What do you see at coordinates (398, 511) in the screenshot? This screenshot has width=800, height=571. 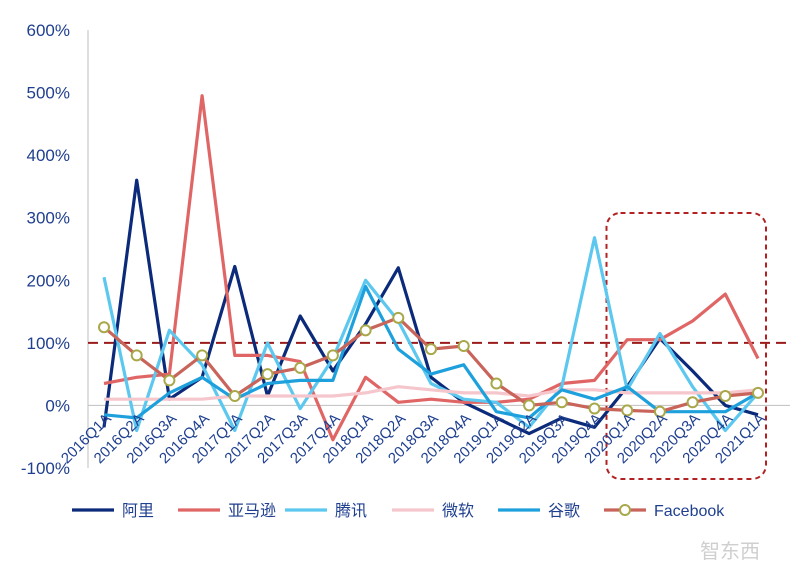 I see `legend: 阿里 亚马逊 腾讯 微软 谷歌 Facebook` at bounding box center [398, 511].